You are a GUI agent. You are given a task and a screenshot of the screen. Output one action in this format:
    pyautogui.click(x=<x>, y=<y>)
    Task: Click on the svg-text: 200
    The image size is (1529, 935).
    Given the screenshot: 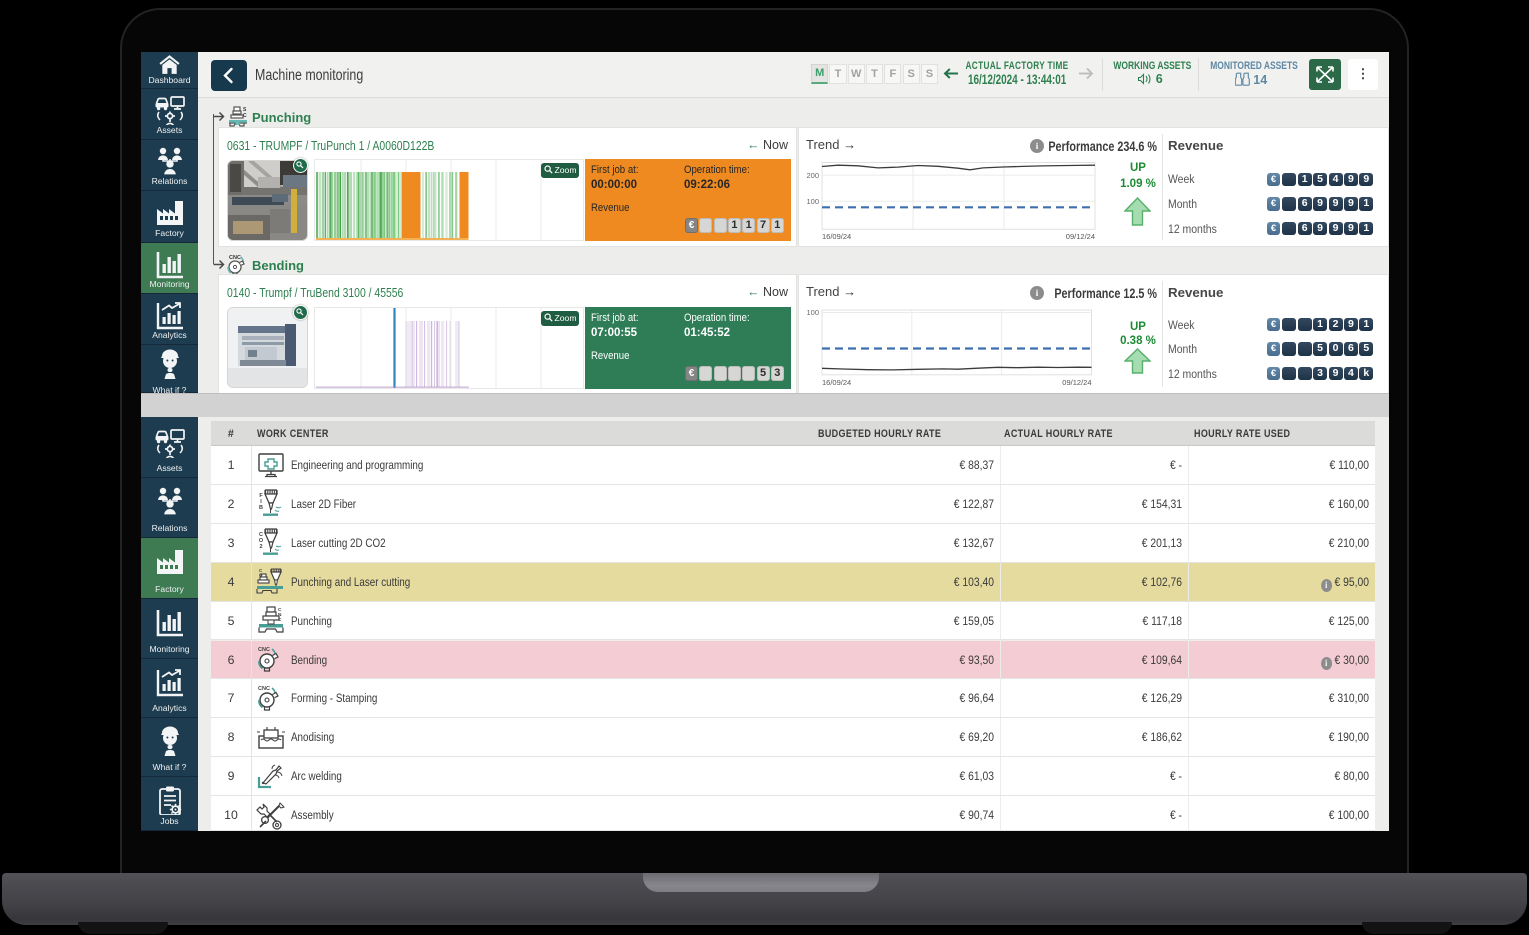 What is the action you would take?
    pyautogui.click(x=812, y=175)
    